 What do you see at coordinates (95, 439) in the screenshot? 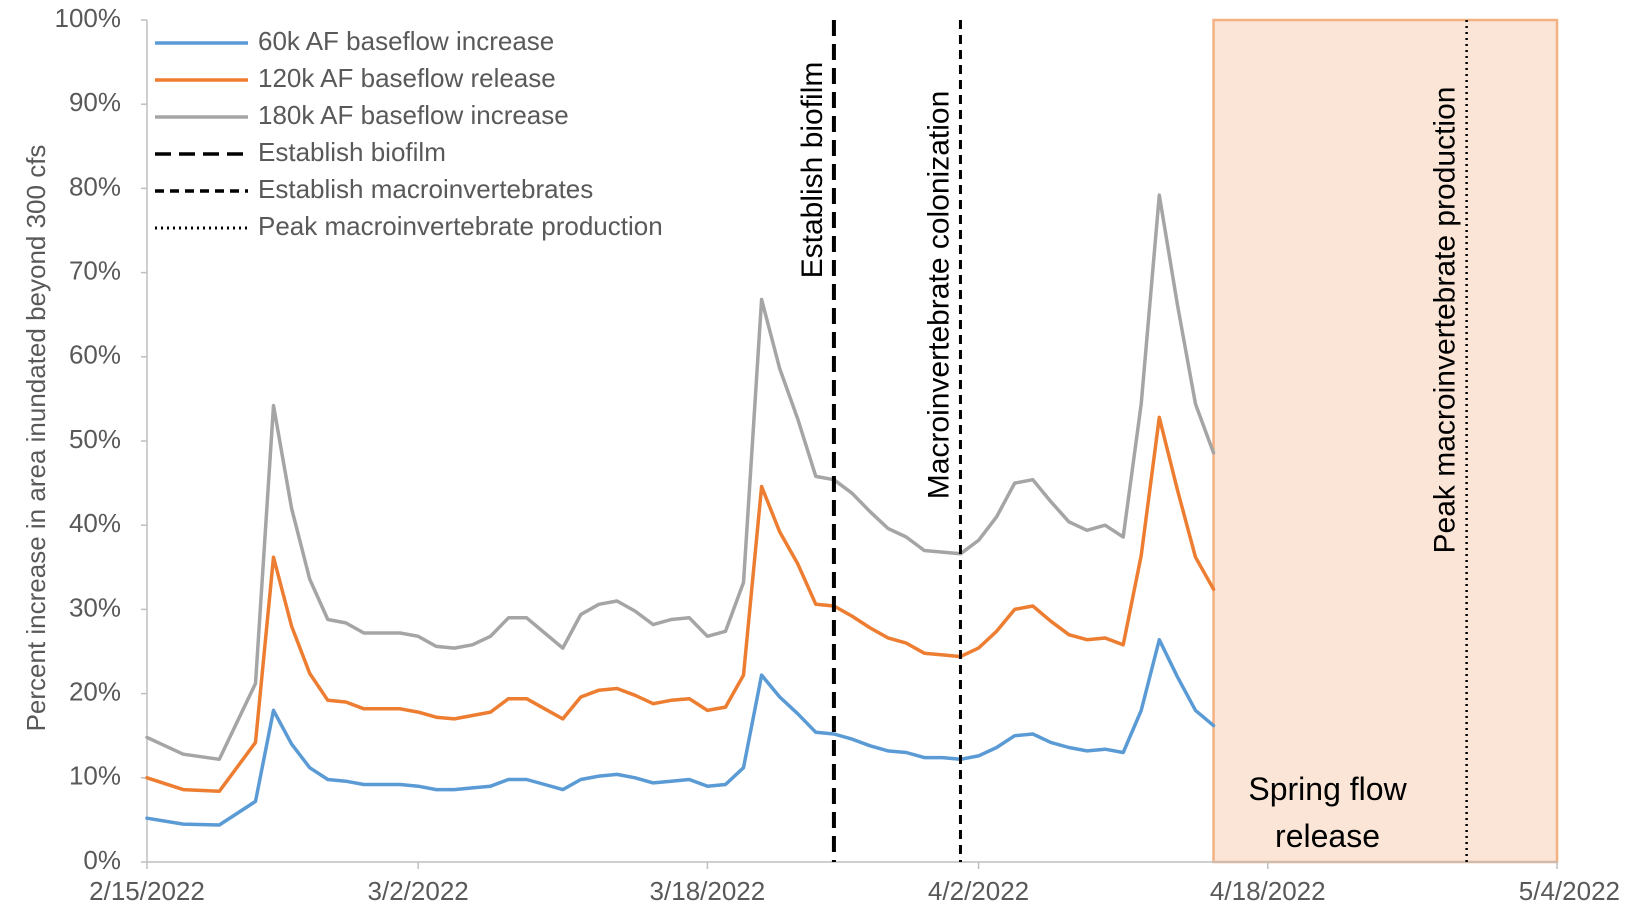
I see `y-tick-label: 50%` at bounding box center [95, 439].